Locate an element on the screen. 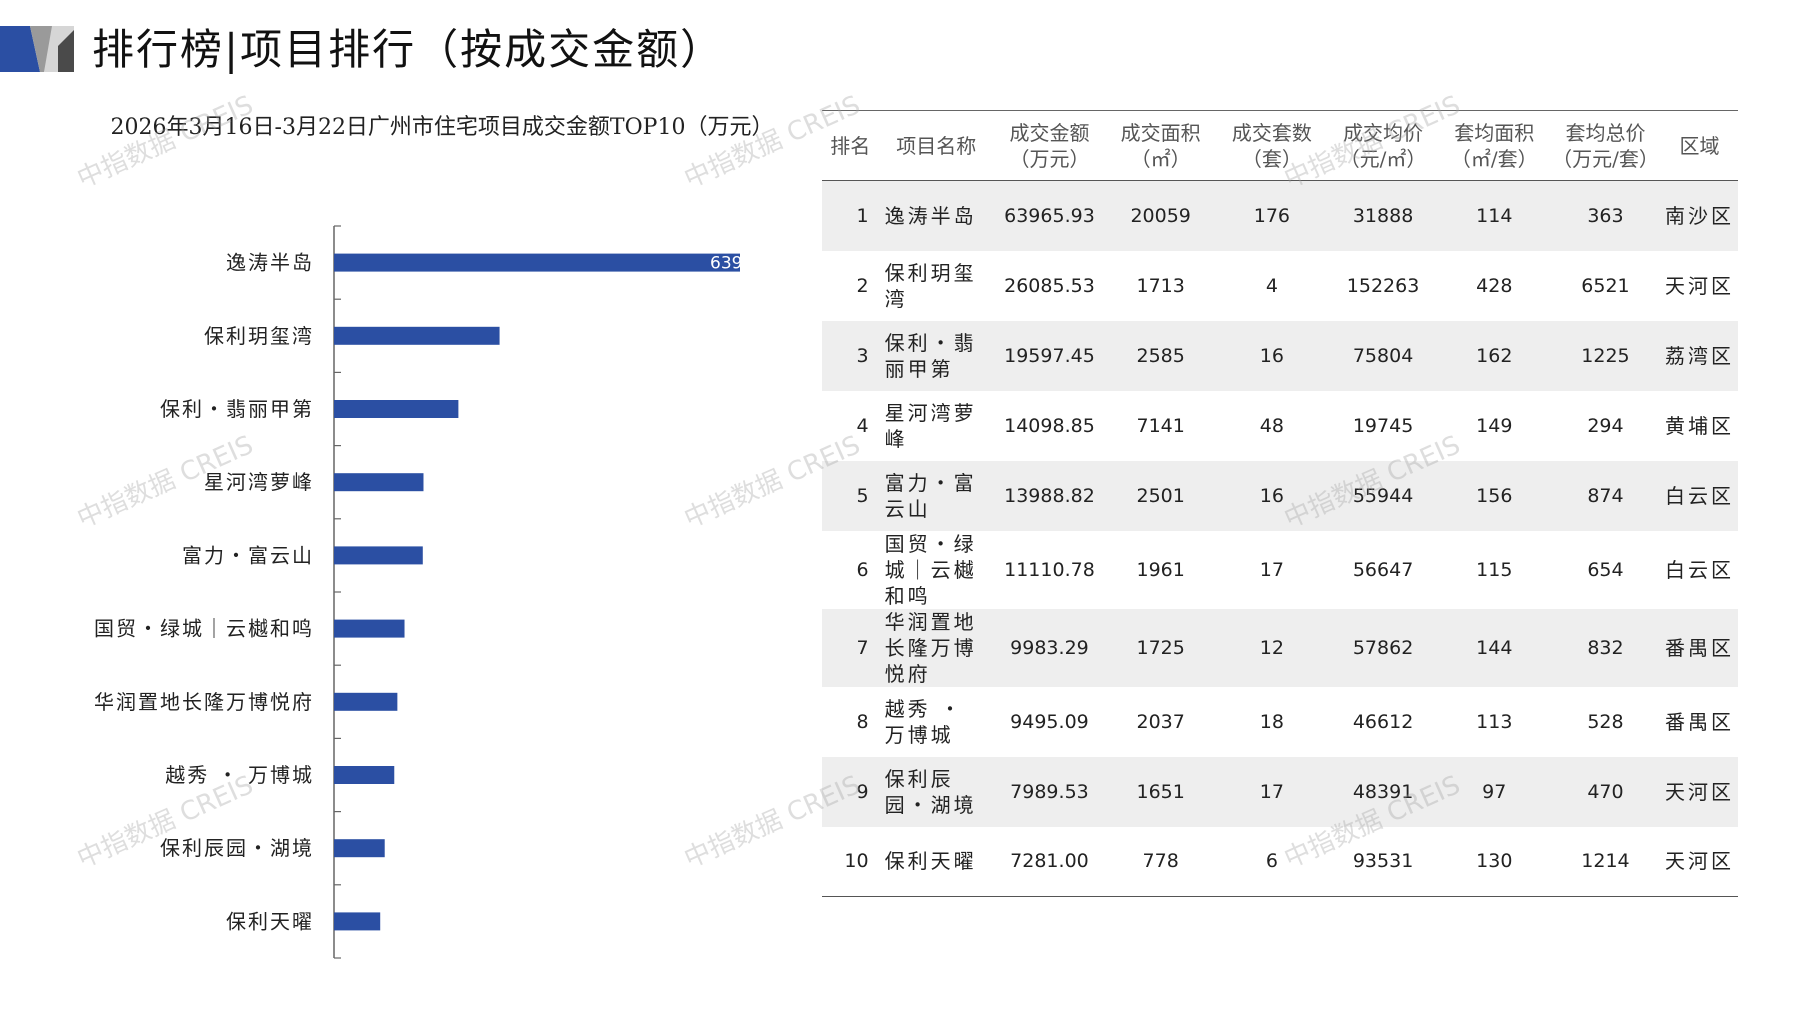  category-label: 逸涛半岛 is located at coordinates (270, 263).